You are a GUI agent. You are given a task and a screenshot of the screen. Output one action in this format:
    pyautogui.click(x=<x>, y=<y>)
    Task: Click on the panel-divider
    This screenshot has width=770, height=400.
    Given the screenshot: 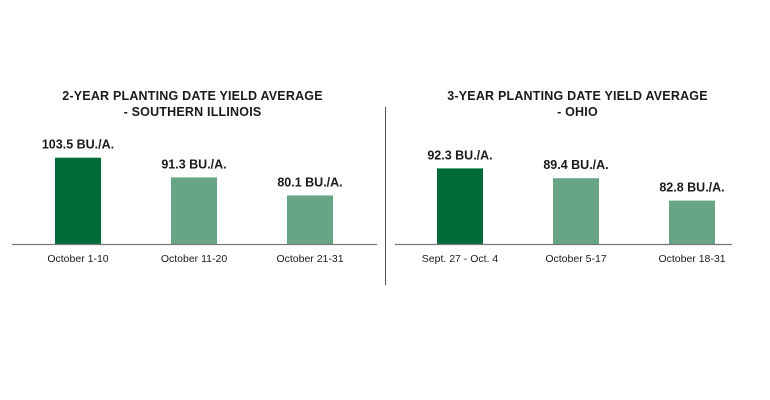 What is the action you would take?
    pyautogui.click(x=385, y=196)
    